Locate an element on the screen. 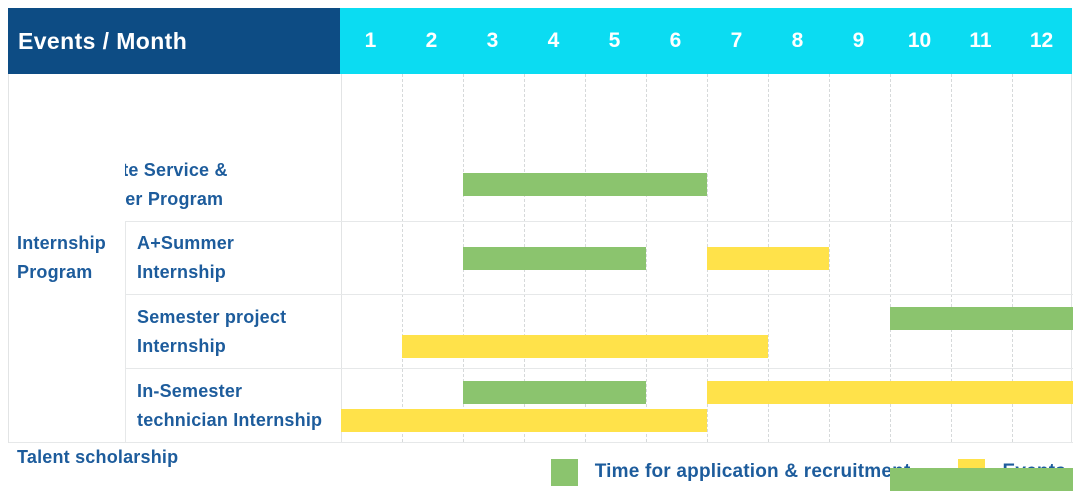  row-label: Talent scholarship is located at coordinates (175, 457).